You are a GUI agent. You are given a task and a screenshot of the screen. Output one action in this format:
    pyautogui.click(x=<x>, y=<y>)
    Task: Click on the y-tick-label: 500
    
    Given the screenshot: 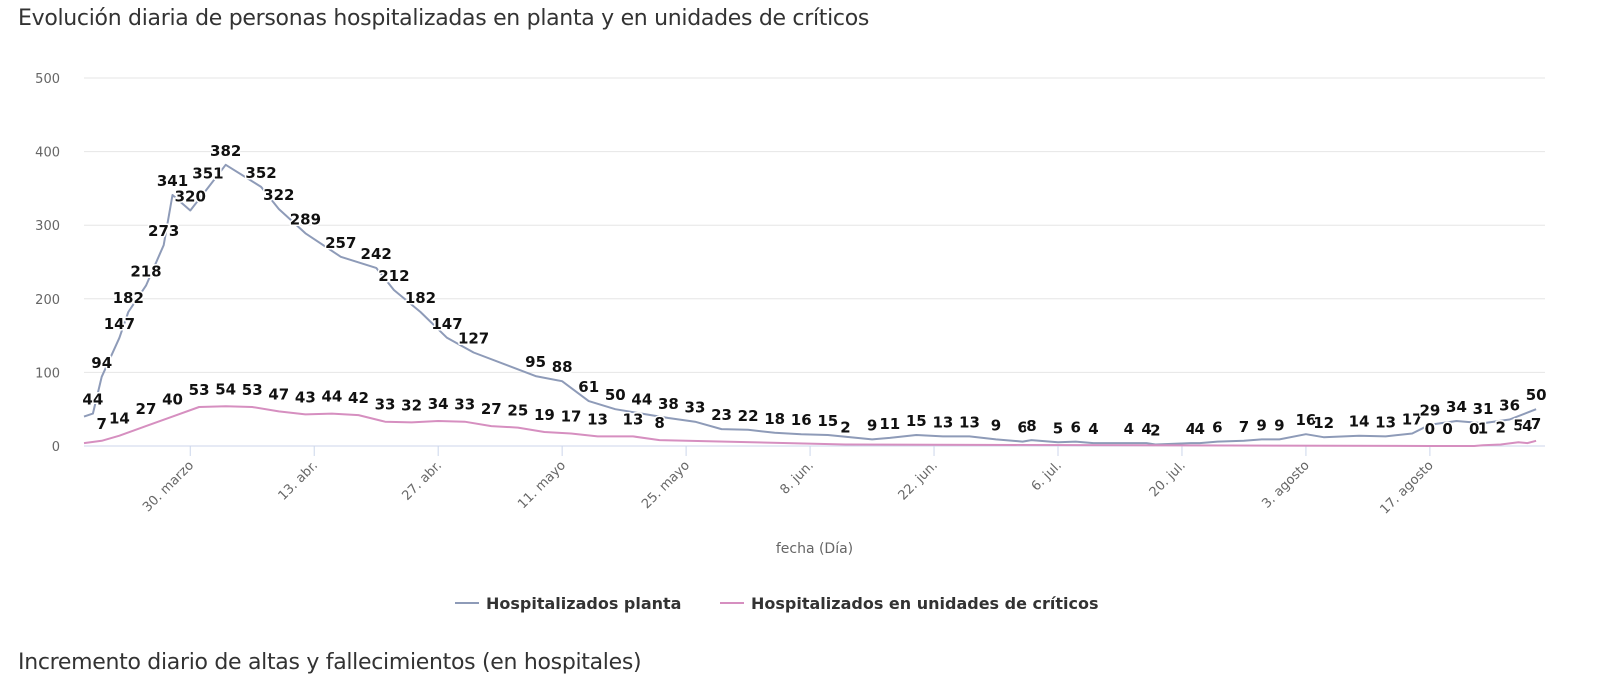 What is the action you would take?
    pyautogui.click(x=47, y=79)
    